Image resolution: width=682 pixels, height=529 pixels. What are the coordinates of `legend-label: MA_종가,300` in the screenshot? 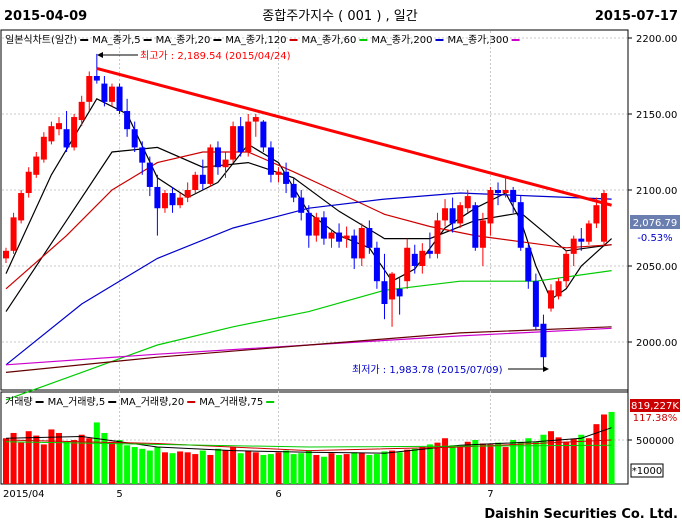 It's located at (477, 40).